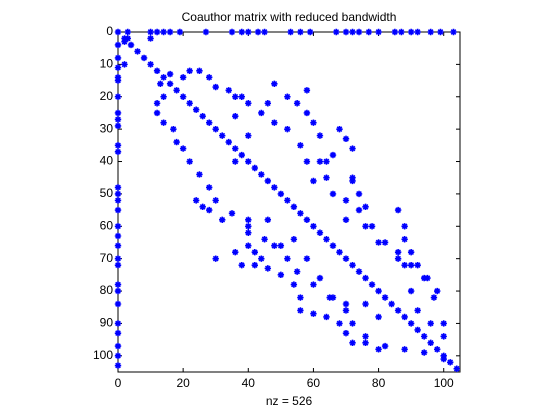 This screenshot has width=560, height=420. I want to click on y-tick-label: 20, so click(107, 96).